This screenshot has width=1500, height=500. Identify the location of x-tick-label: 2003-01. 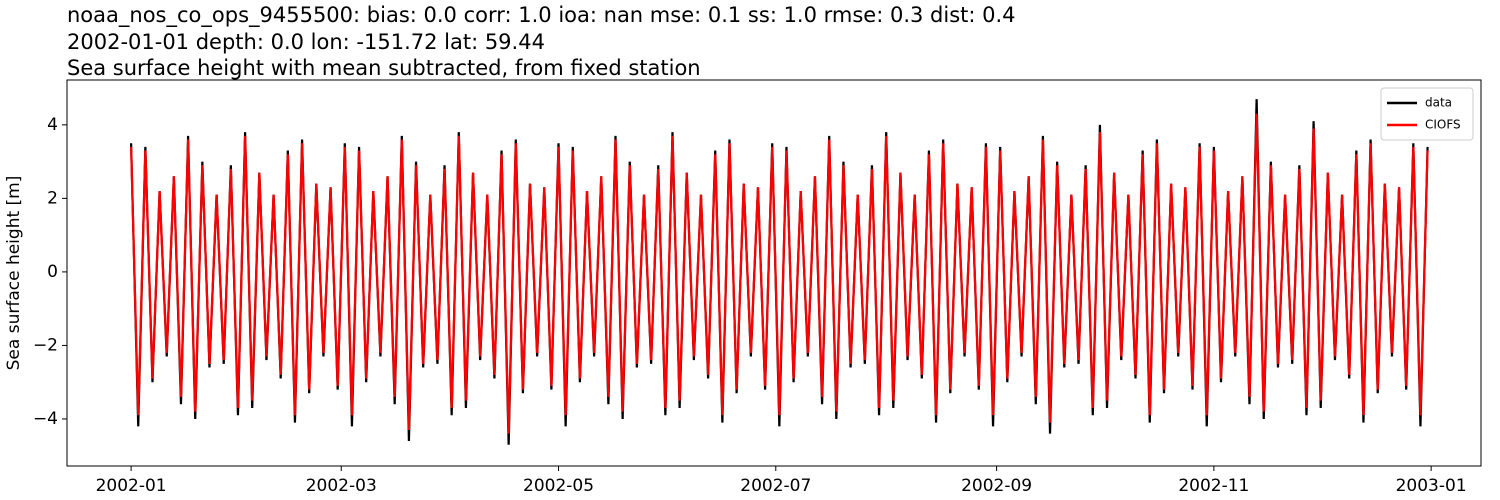
(1431, 486).